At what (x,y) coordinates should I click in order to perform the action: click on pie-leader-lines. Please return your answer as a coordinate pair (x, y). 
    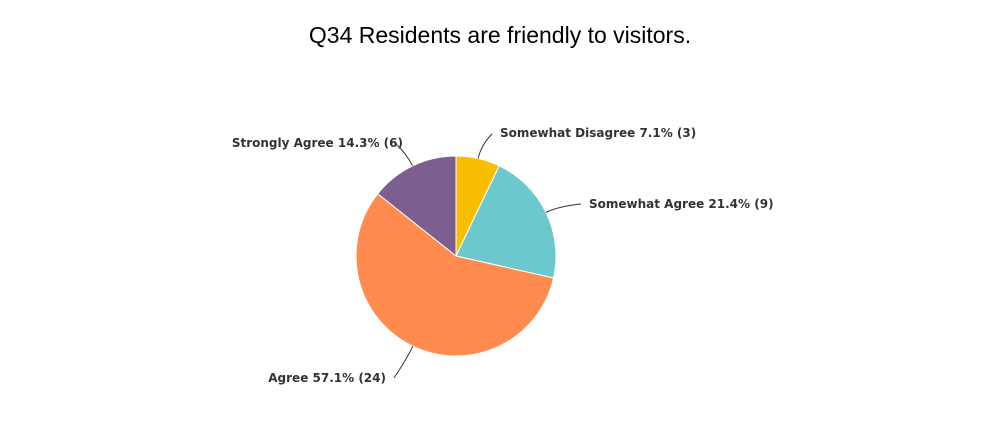
    Looking at the image, I should click on (487, 256).